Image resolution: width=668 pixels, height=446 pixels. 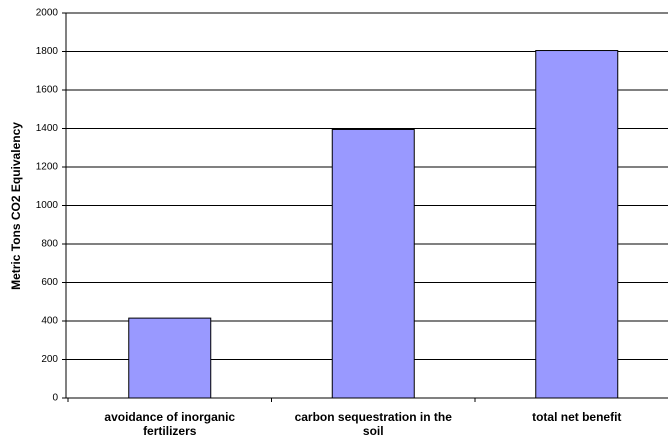 I want to click on y-tick-label: 1600, so click(x=47, y=90).